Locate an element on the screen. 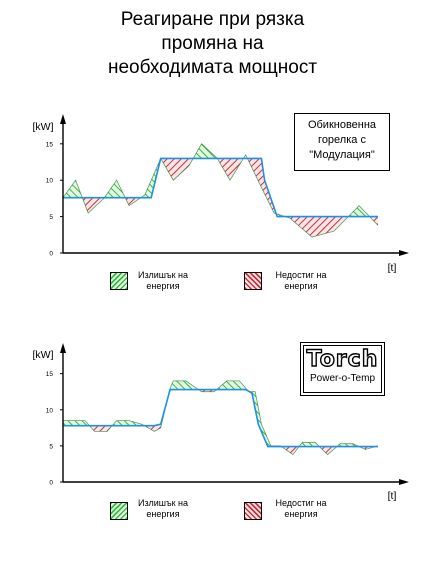 Image resolution: width=425 pixels, height=568 pixels. burner-label-line-3: "Модулация" is located at coordinates (342, 155).